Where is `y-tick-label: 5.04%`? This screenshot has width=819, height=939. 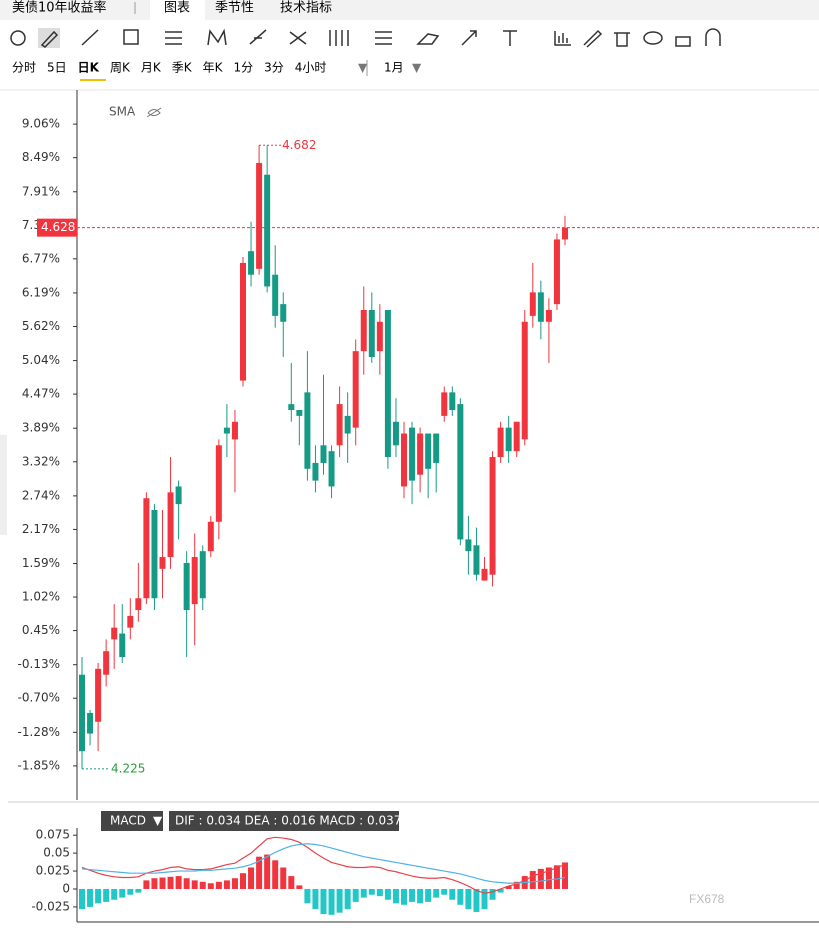
y-tick-label: 5.04% is located at coordinates (41, 360).